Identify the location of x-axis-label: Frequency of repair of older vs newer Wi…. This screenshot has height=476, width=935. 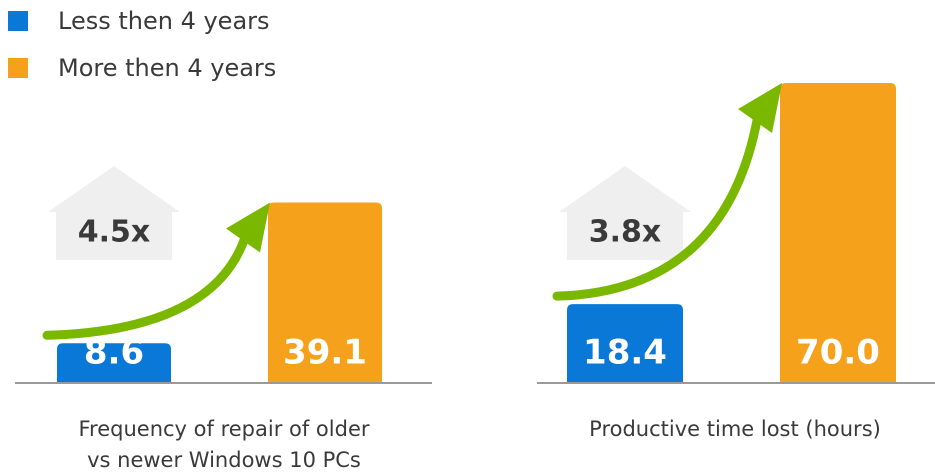
(224, 444).